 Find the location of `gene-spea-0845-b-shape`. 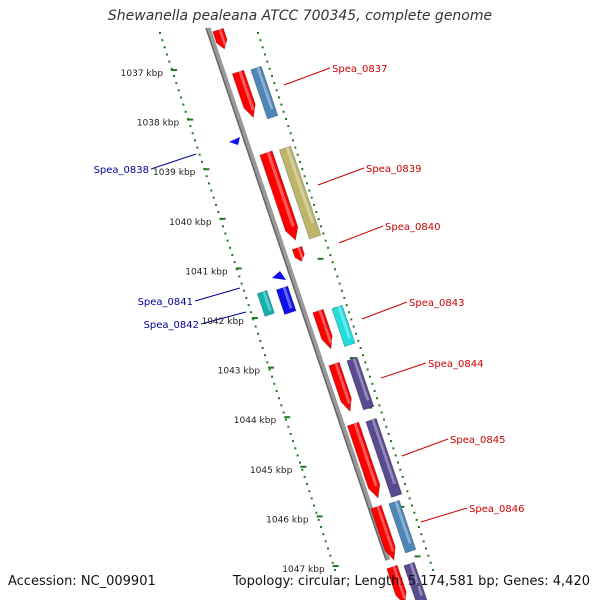

gene-spea-0845-b-shape is located at coordinates (384, 458).